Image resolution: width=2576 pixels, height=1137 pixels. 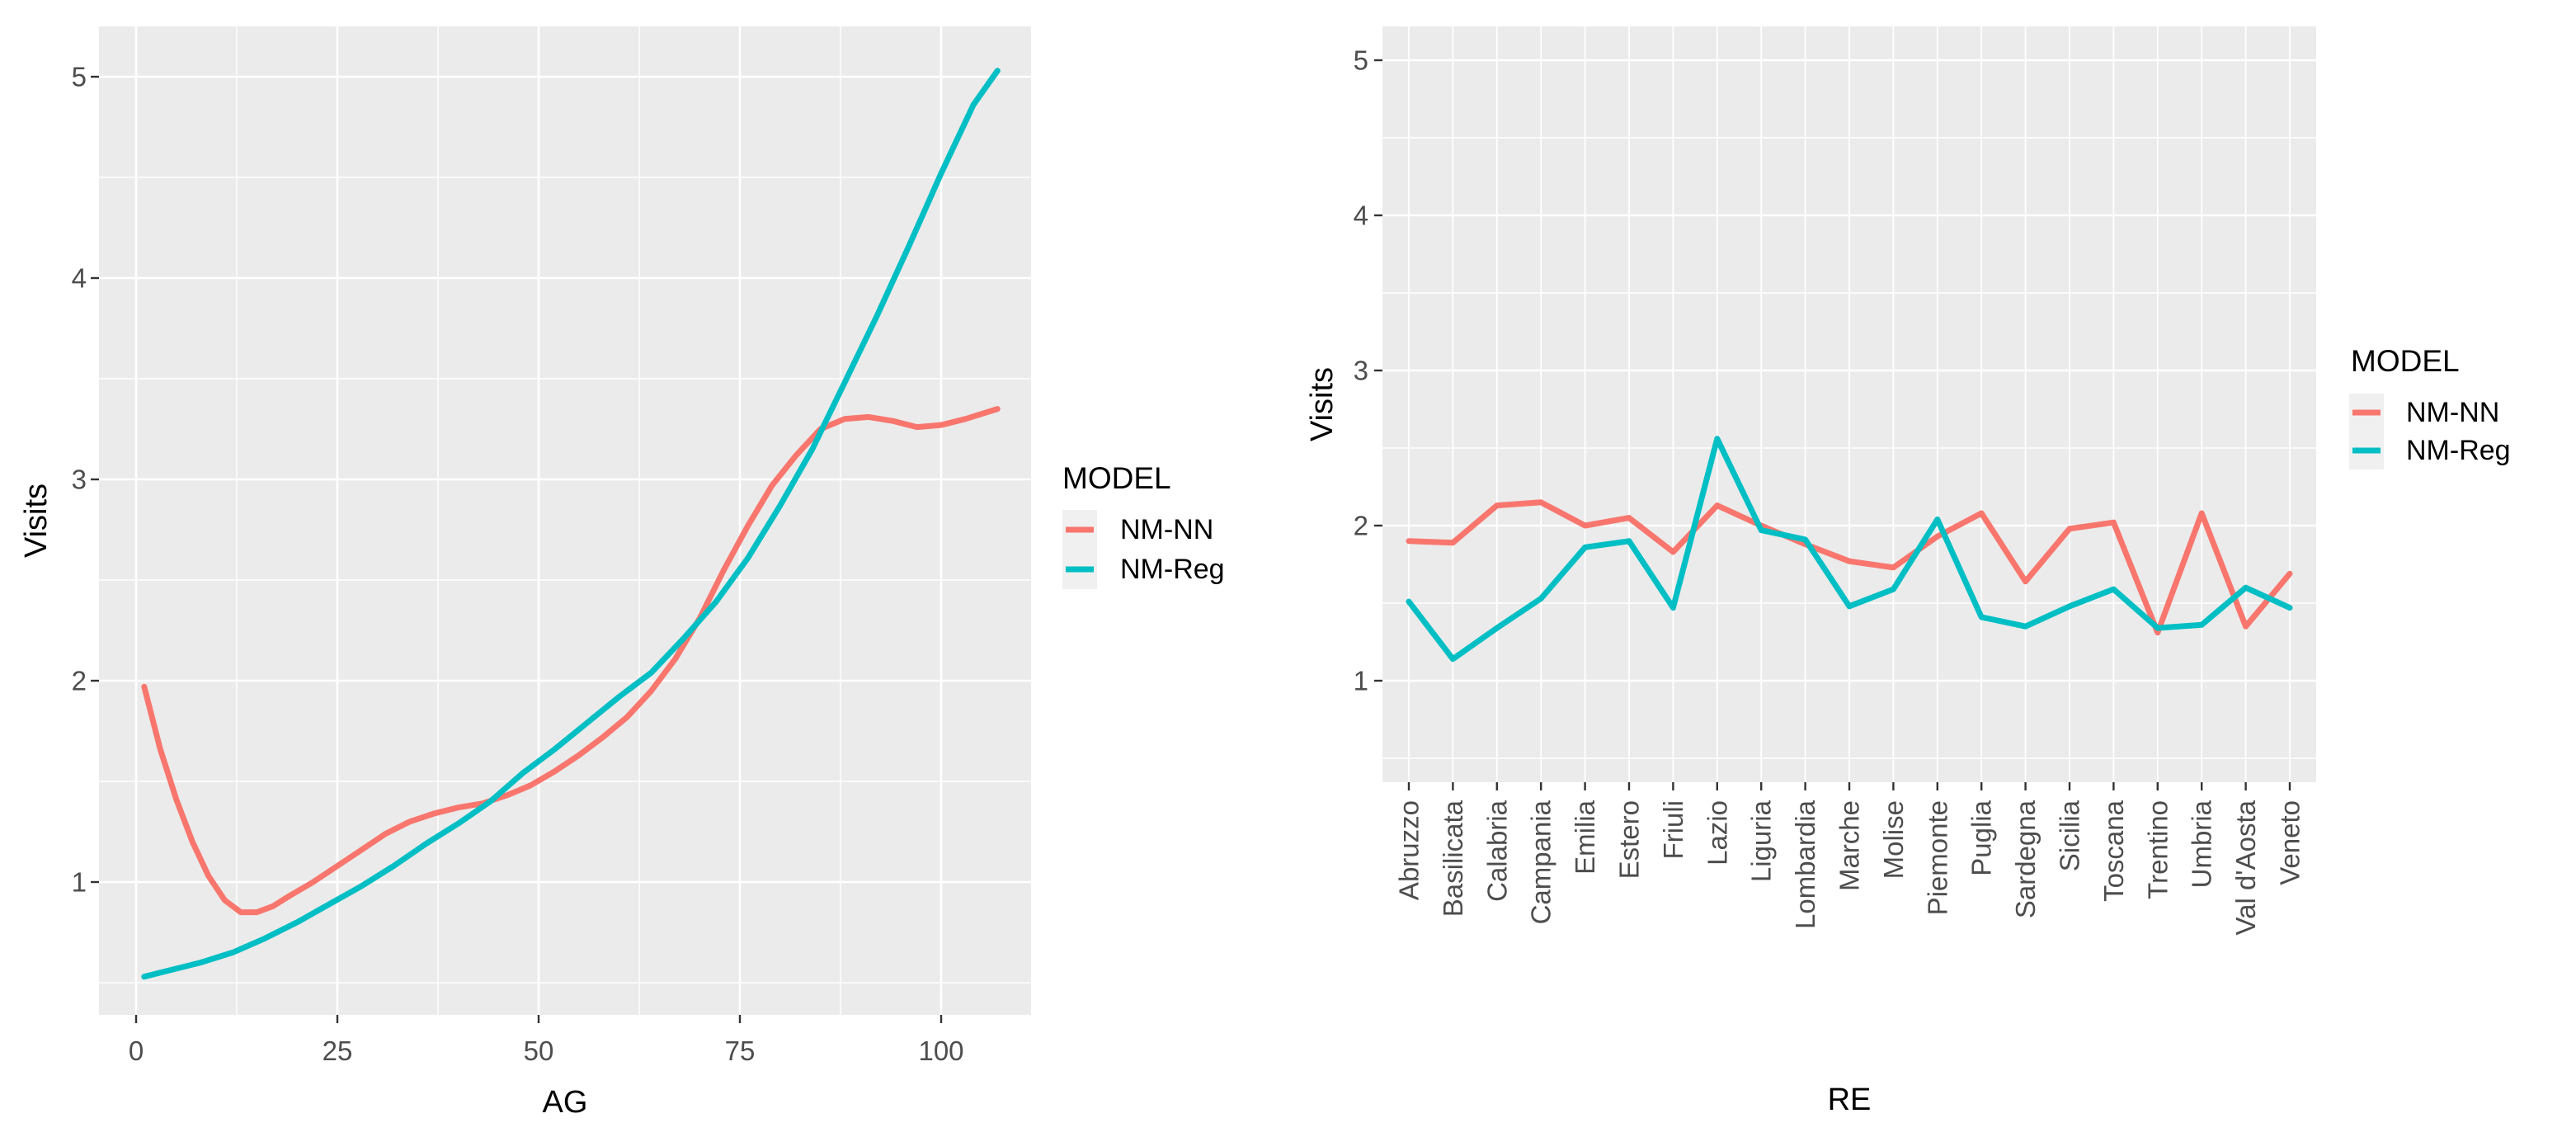 I want to click on series-lines, so click(x=1849, y=549).